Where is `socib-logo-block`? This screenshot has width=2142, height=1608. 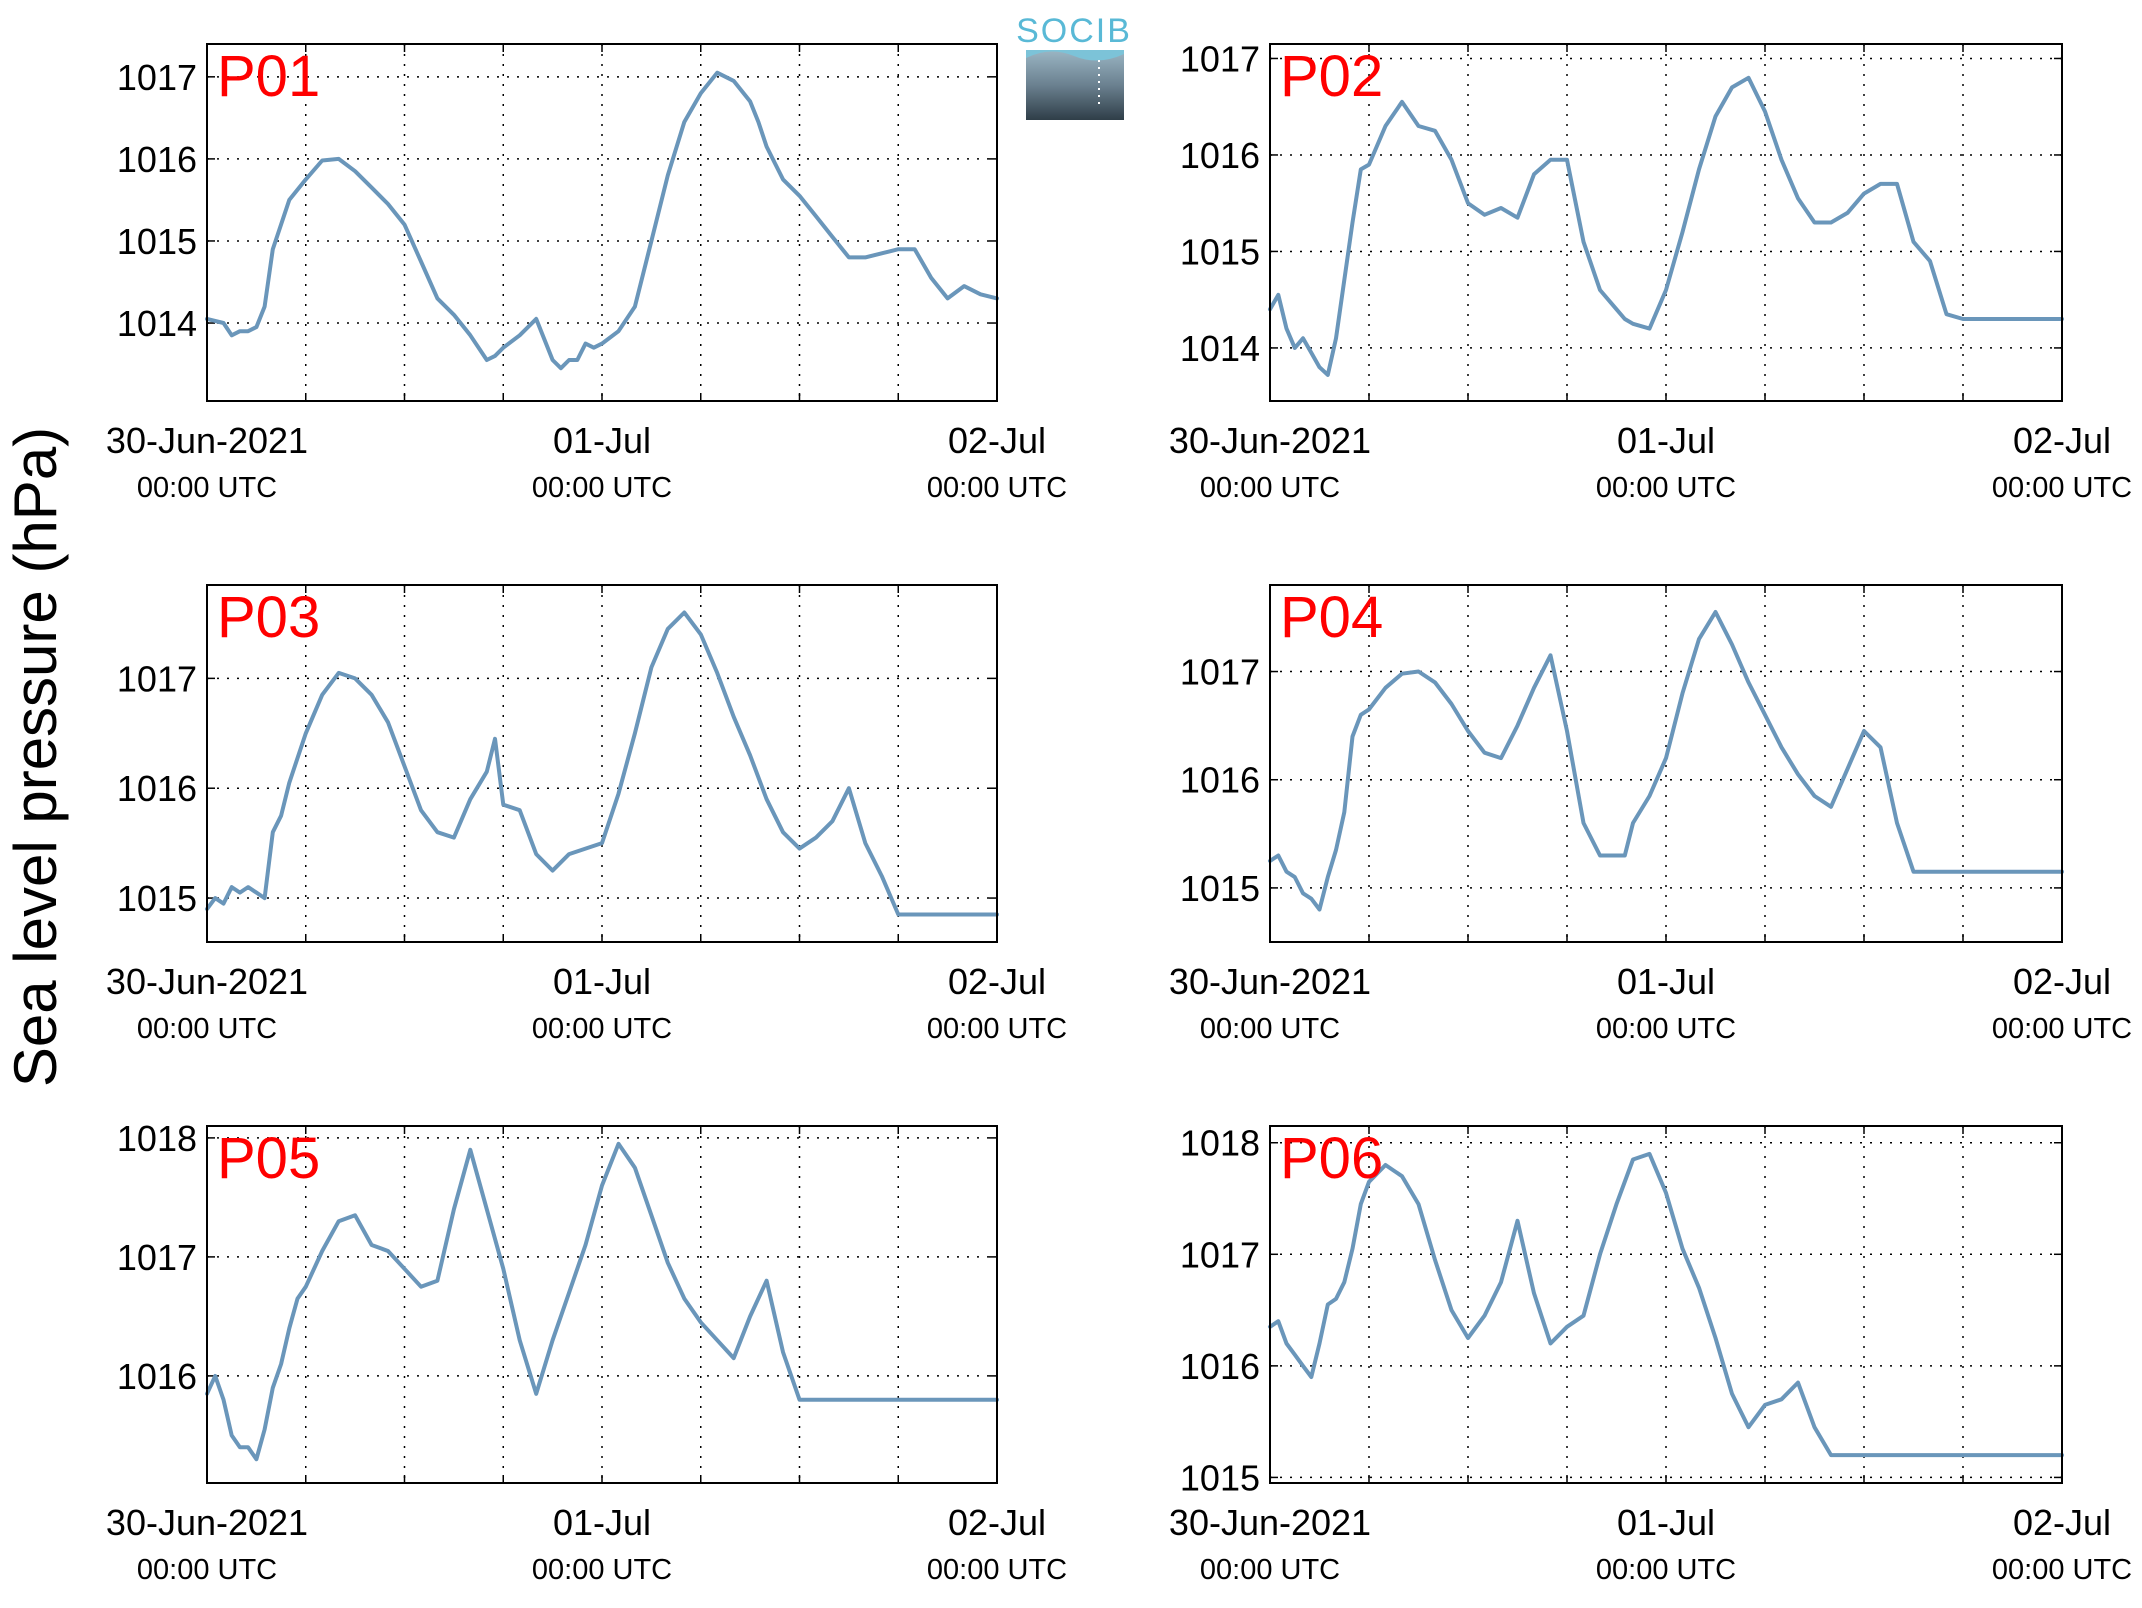
socib-logo-block is located at coordinates (1075, 85).